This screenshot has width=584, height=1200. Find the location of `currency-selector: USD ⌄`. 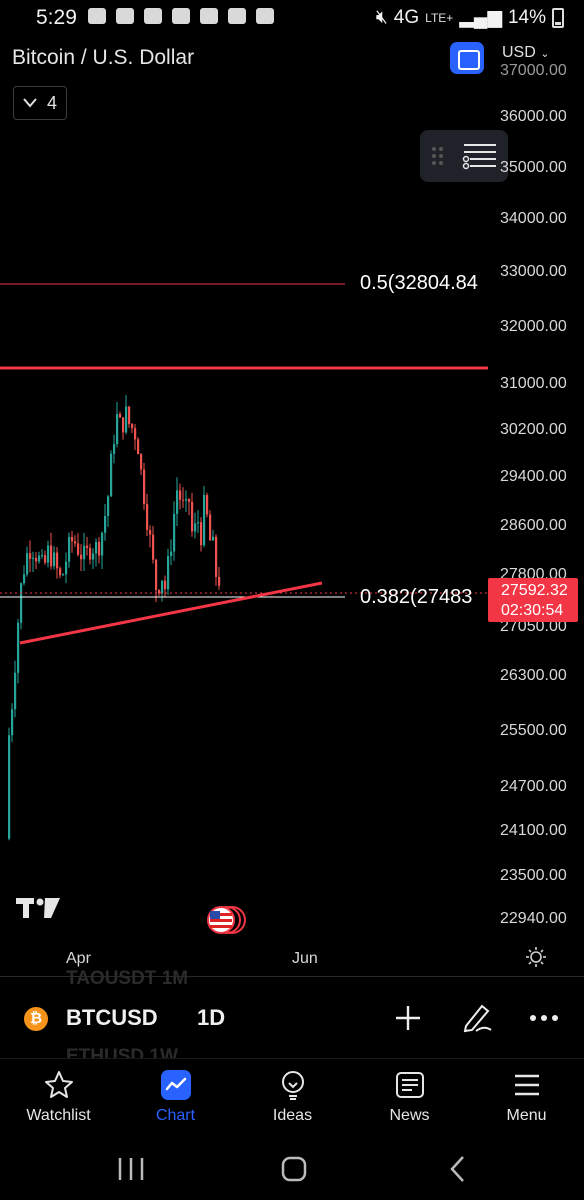

currency-selector: USD ⌄ is located at coordinates (525, 53).